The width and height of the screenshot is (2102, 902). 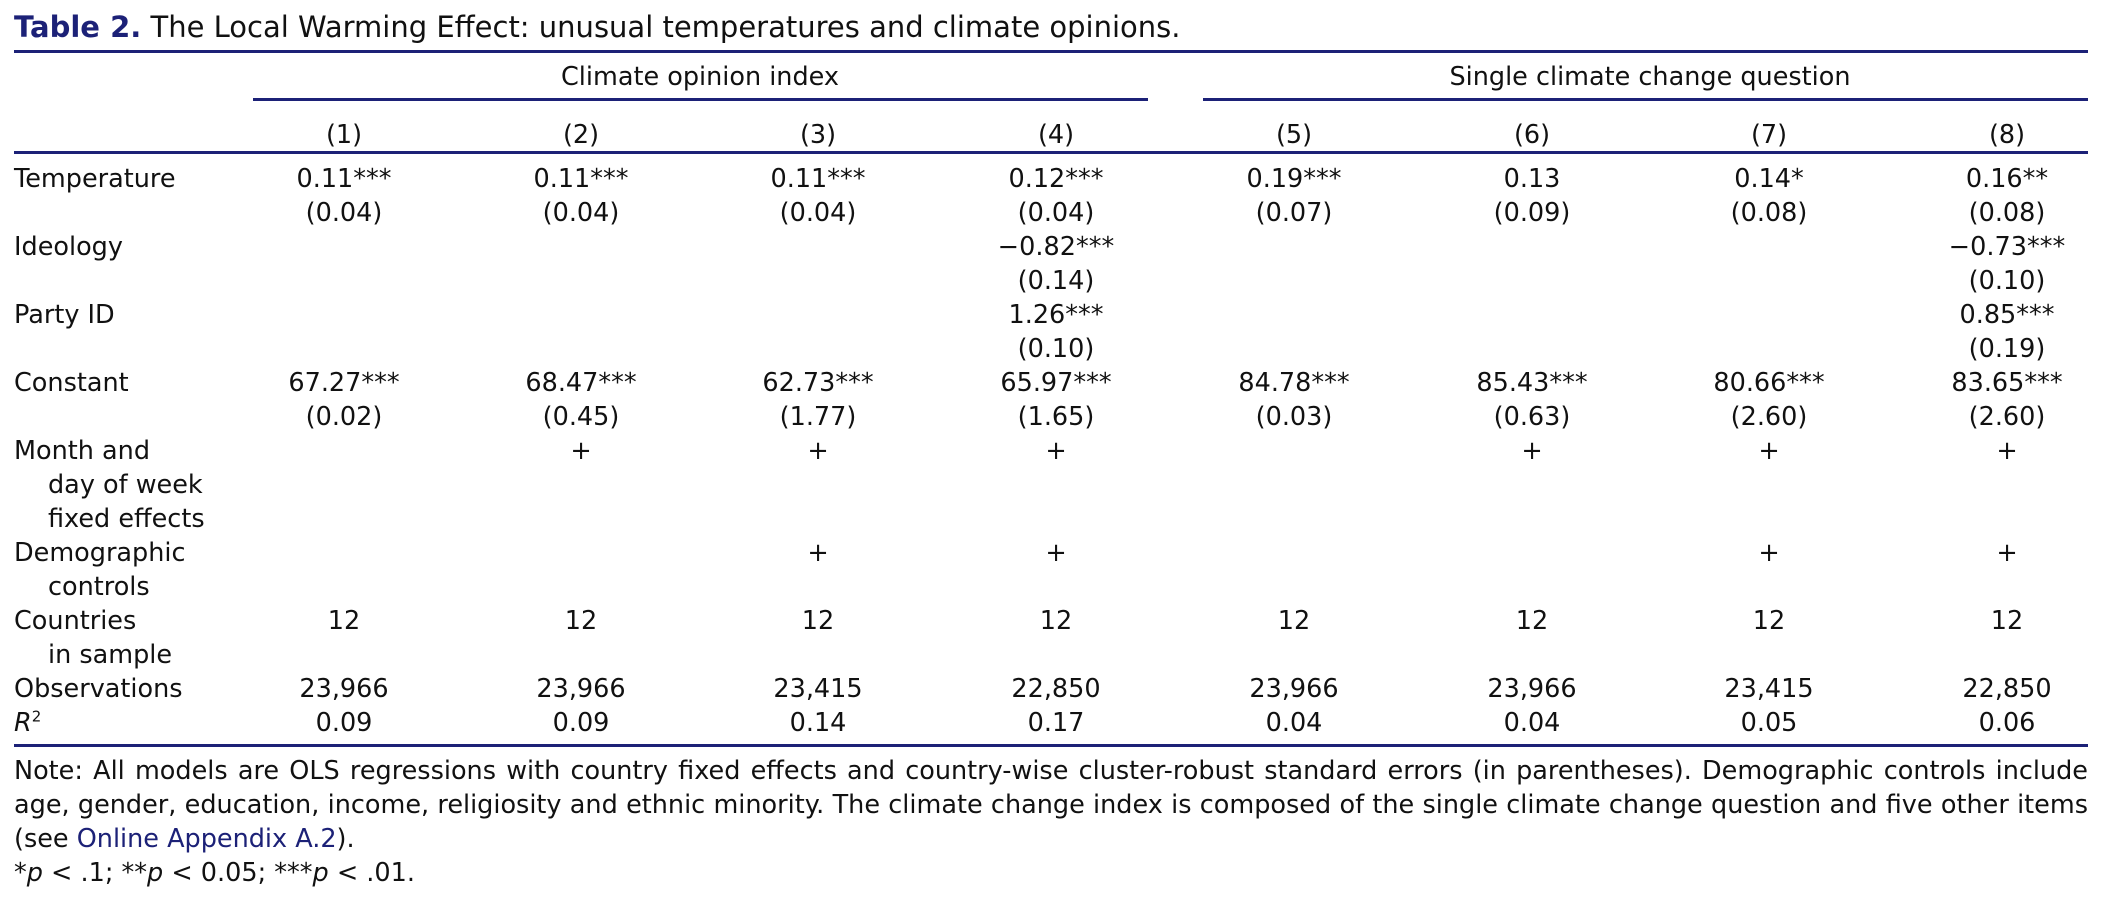 What do you see at coordinates (1294, 179) in the screenshot?
I see `cell-coefficient: 0.19***` at bounding box center [1294, 179].